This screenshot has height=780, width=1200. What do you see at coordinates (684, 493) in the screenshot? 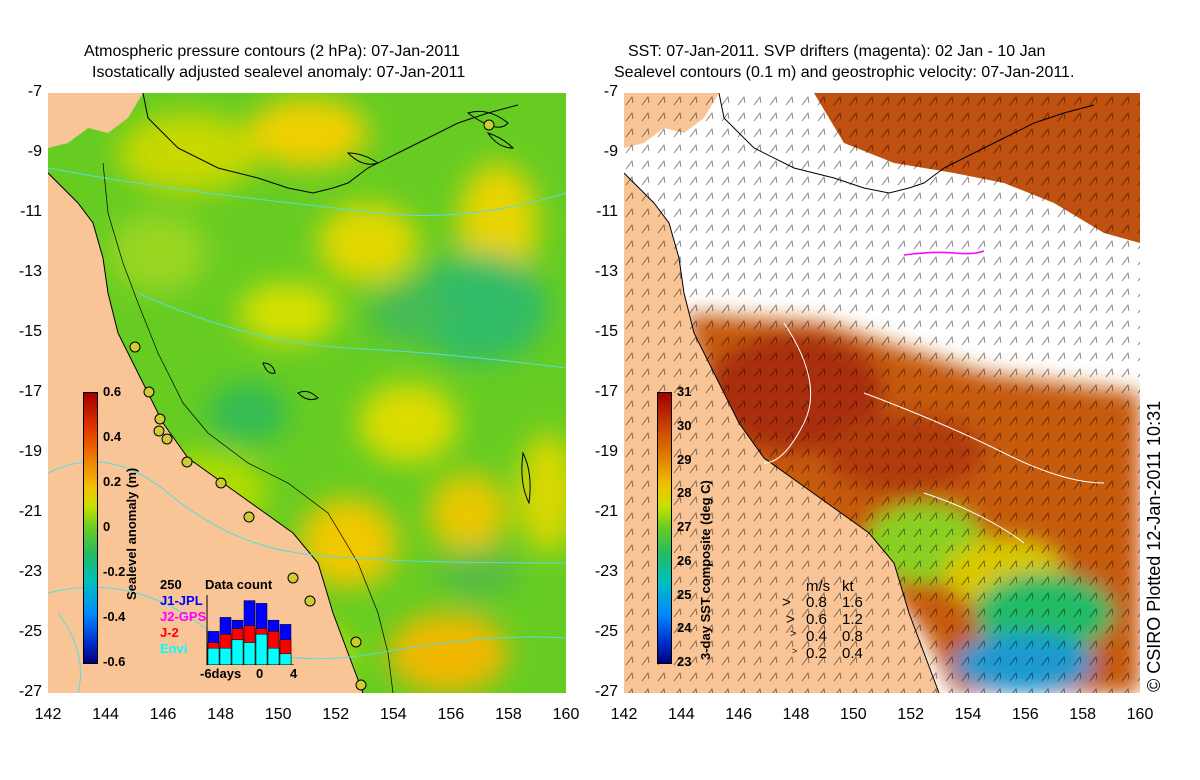
I see `colorbar-tick-label: 28` at bounding box center [684, 493].